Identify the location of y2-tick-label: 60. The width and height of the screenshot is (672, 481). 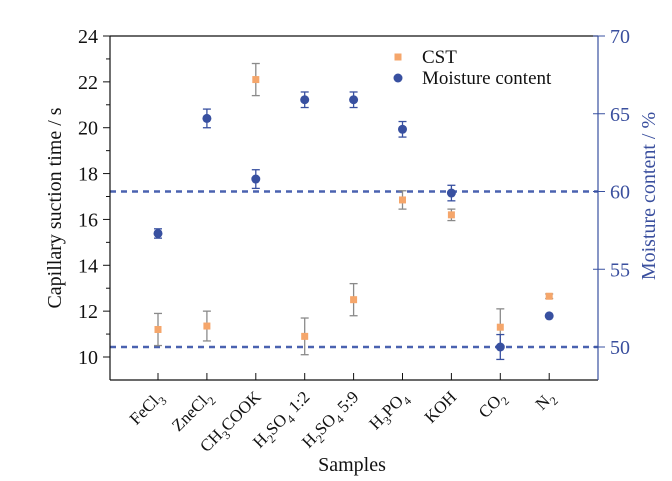
(620, 193).